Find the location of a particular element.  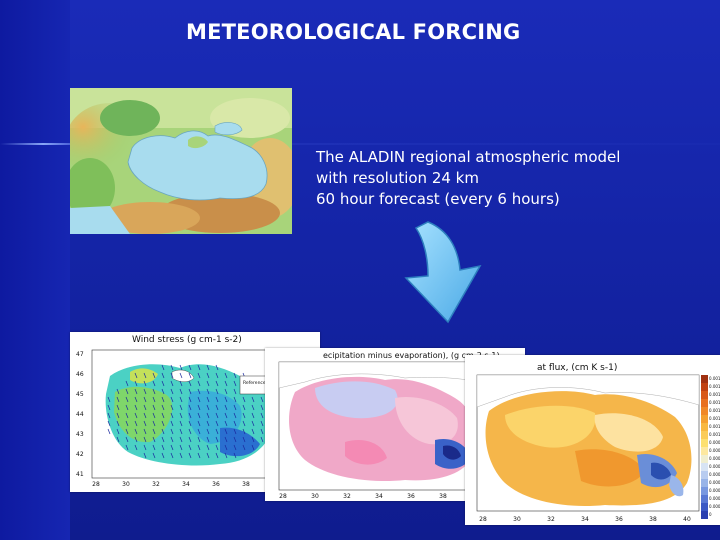

down-arrow-icon is located at coordinates (448, 273).